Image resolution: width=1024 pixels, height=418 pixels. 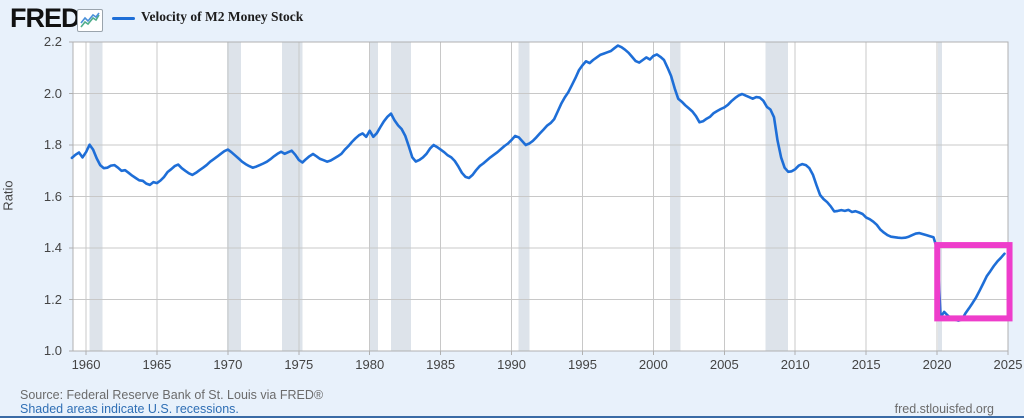 I want to click on legend-line-swatch, so click(x=123, y=18).